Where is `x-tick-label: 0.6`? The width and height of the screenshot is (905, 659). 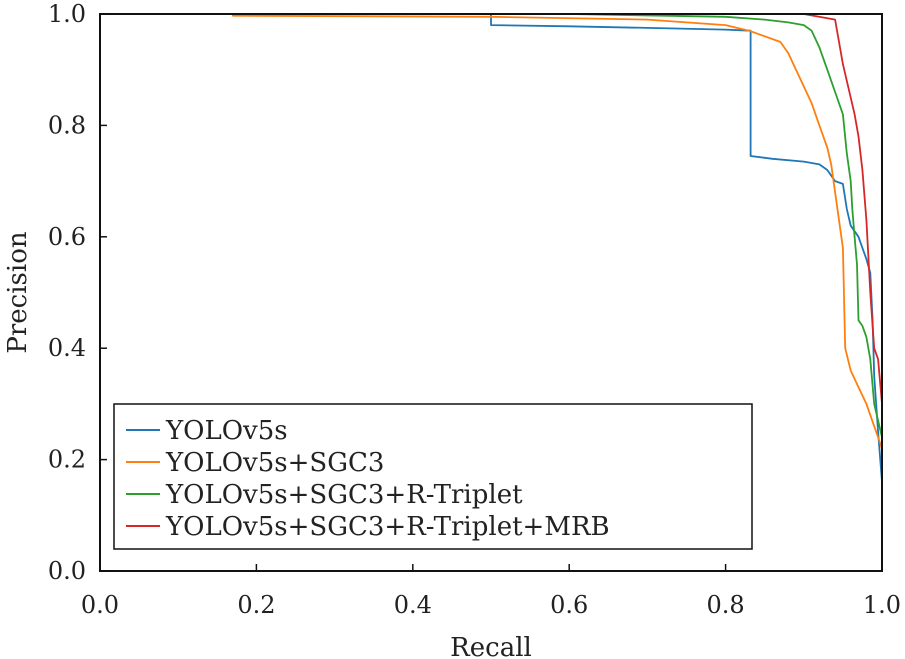
x-tick-label: 0.6 is located at coordinates (569, 605).